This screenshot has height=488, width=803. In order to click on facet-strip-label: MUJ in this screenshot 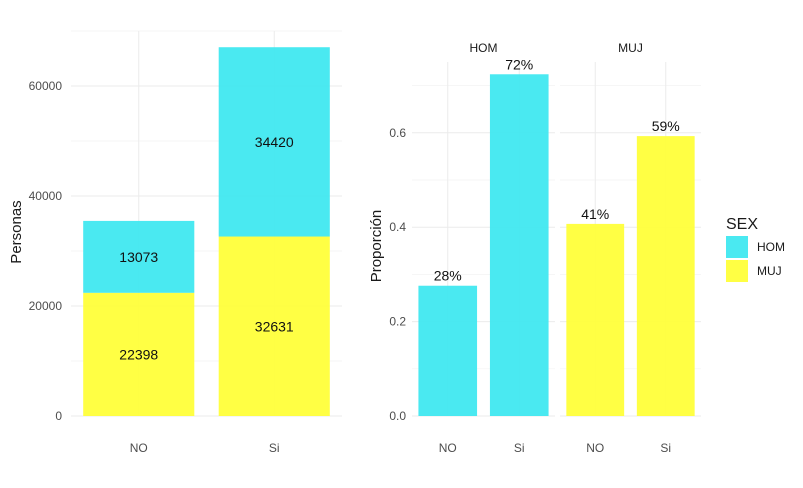, I will do `click(630, 48)`.